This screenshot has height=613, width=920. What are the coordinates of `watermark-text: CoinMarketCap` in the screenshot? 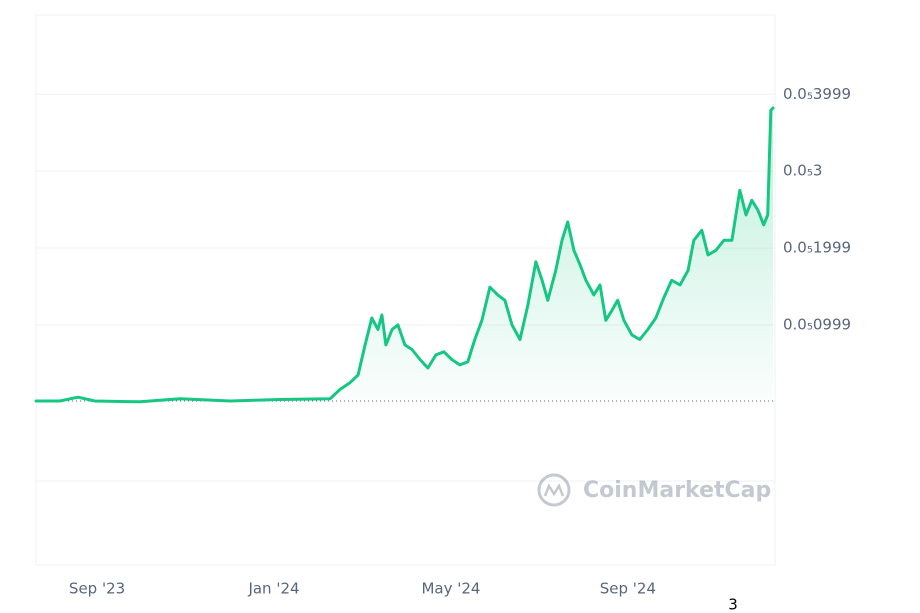 It's located at (677, 490).